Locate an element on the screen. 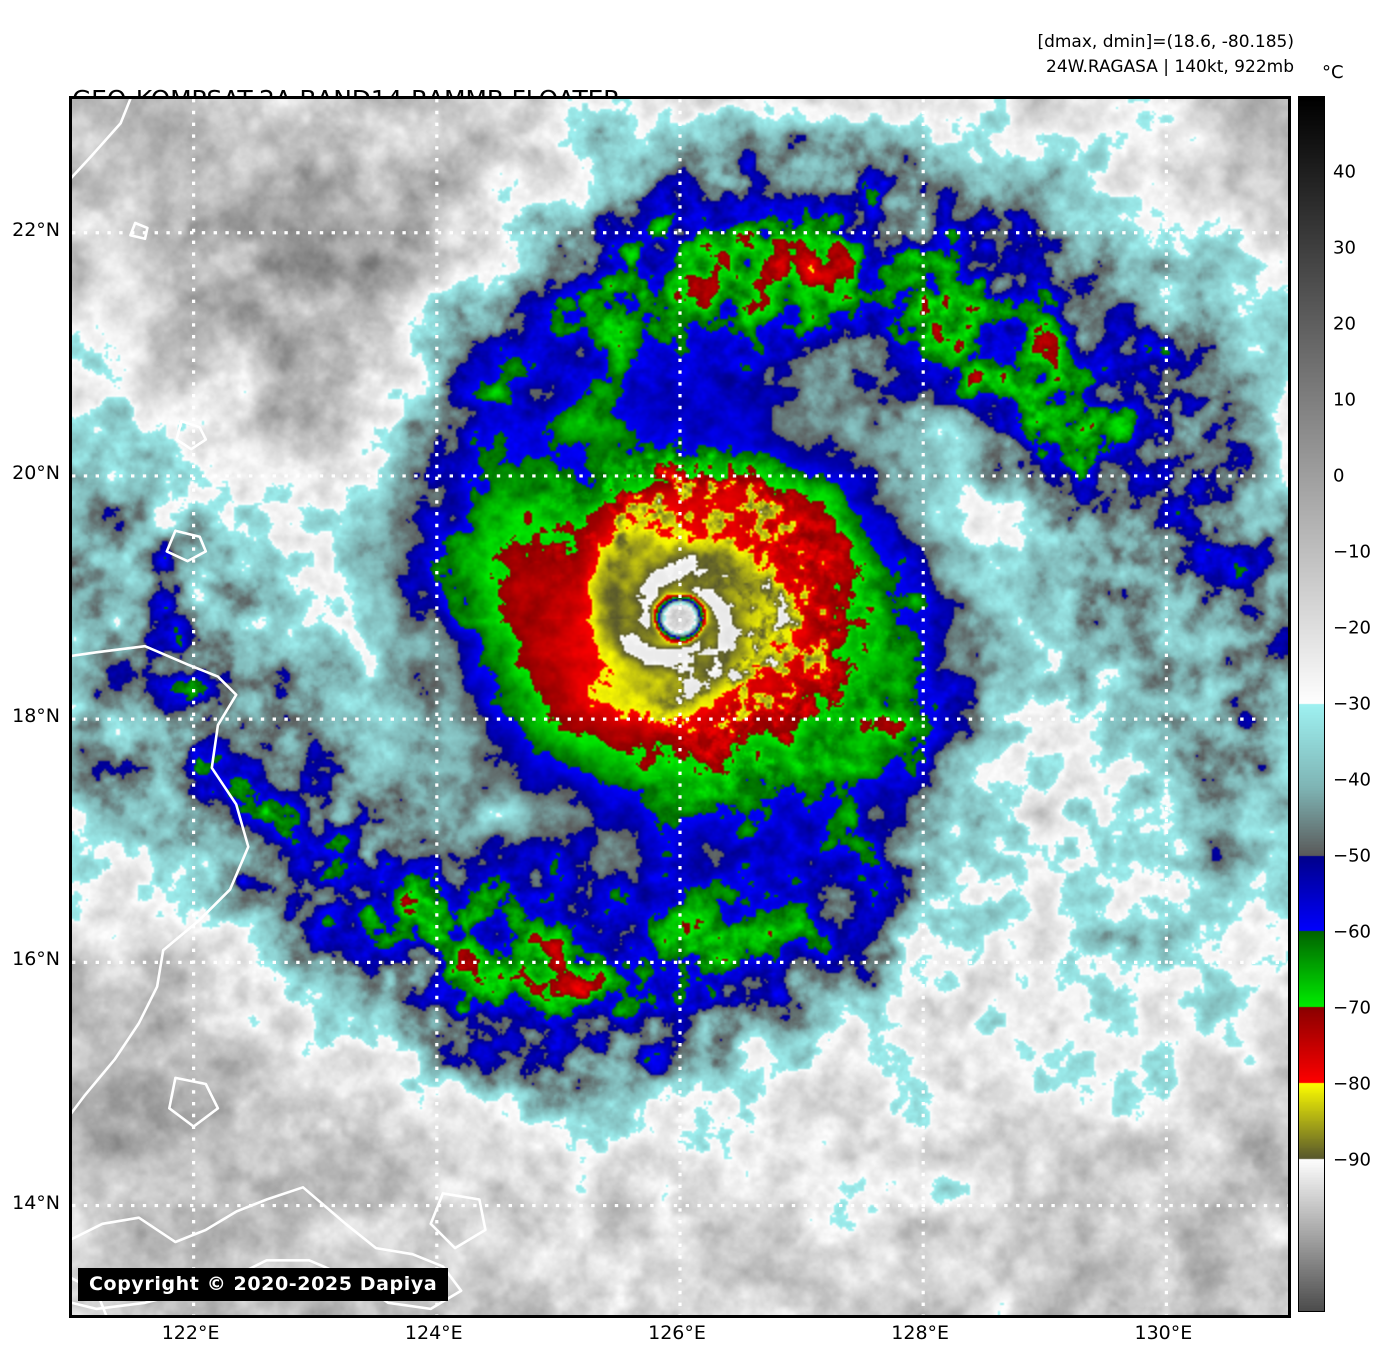 The height and width of the screenshot is (1359, 1390). colorbar-tick-20: 20 is located at coordinates (1344, 324).